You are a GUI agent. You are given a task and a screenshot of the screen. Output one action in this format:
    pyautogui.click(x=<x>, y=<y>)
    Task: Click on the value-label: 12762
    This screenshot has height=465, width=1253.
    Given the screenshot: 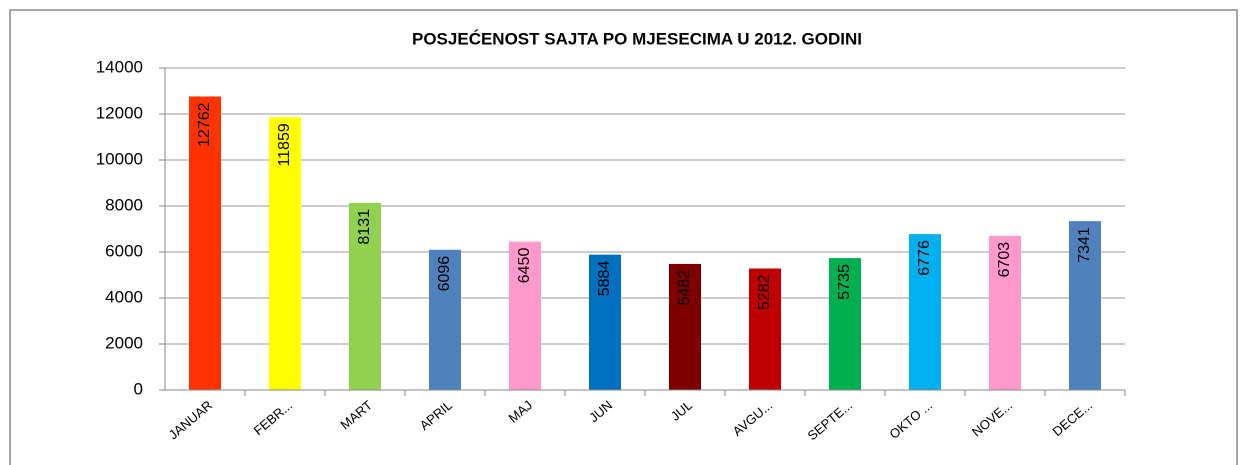 What is the action you would take?
    pyautogui.click(x=204, y=124)
    